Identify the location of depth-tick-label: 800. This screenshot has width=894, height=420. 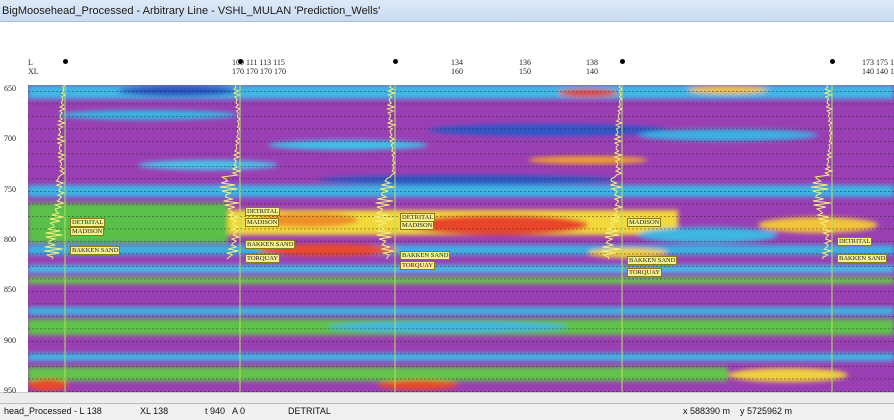
(10, 239).